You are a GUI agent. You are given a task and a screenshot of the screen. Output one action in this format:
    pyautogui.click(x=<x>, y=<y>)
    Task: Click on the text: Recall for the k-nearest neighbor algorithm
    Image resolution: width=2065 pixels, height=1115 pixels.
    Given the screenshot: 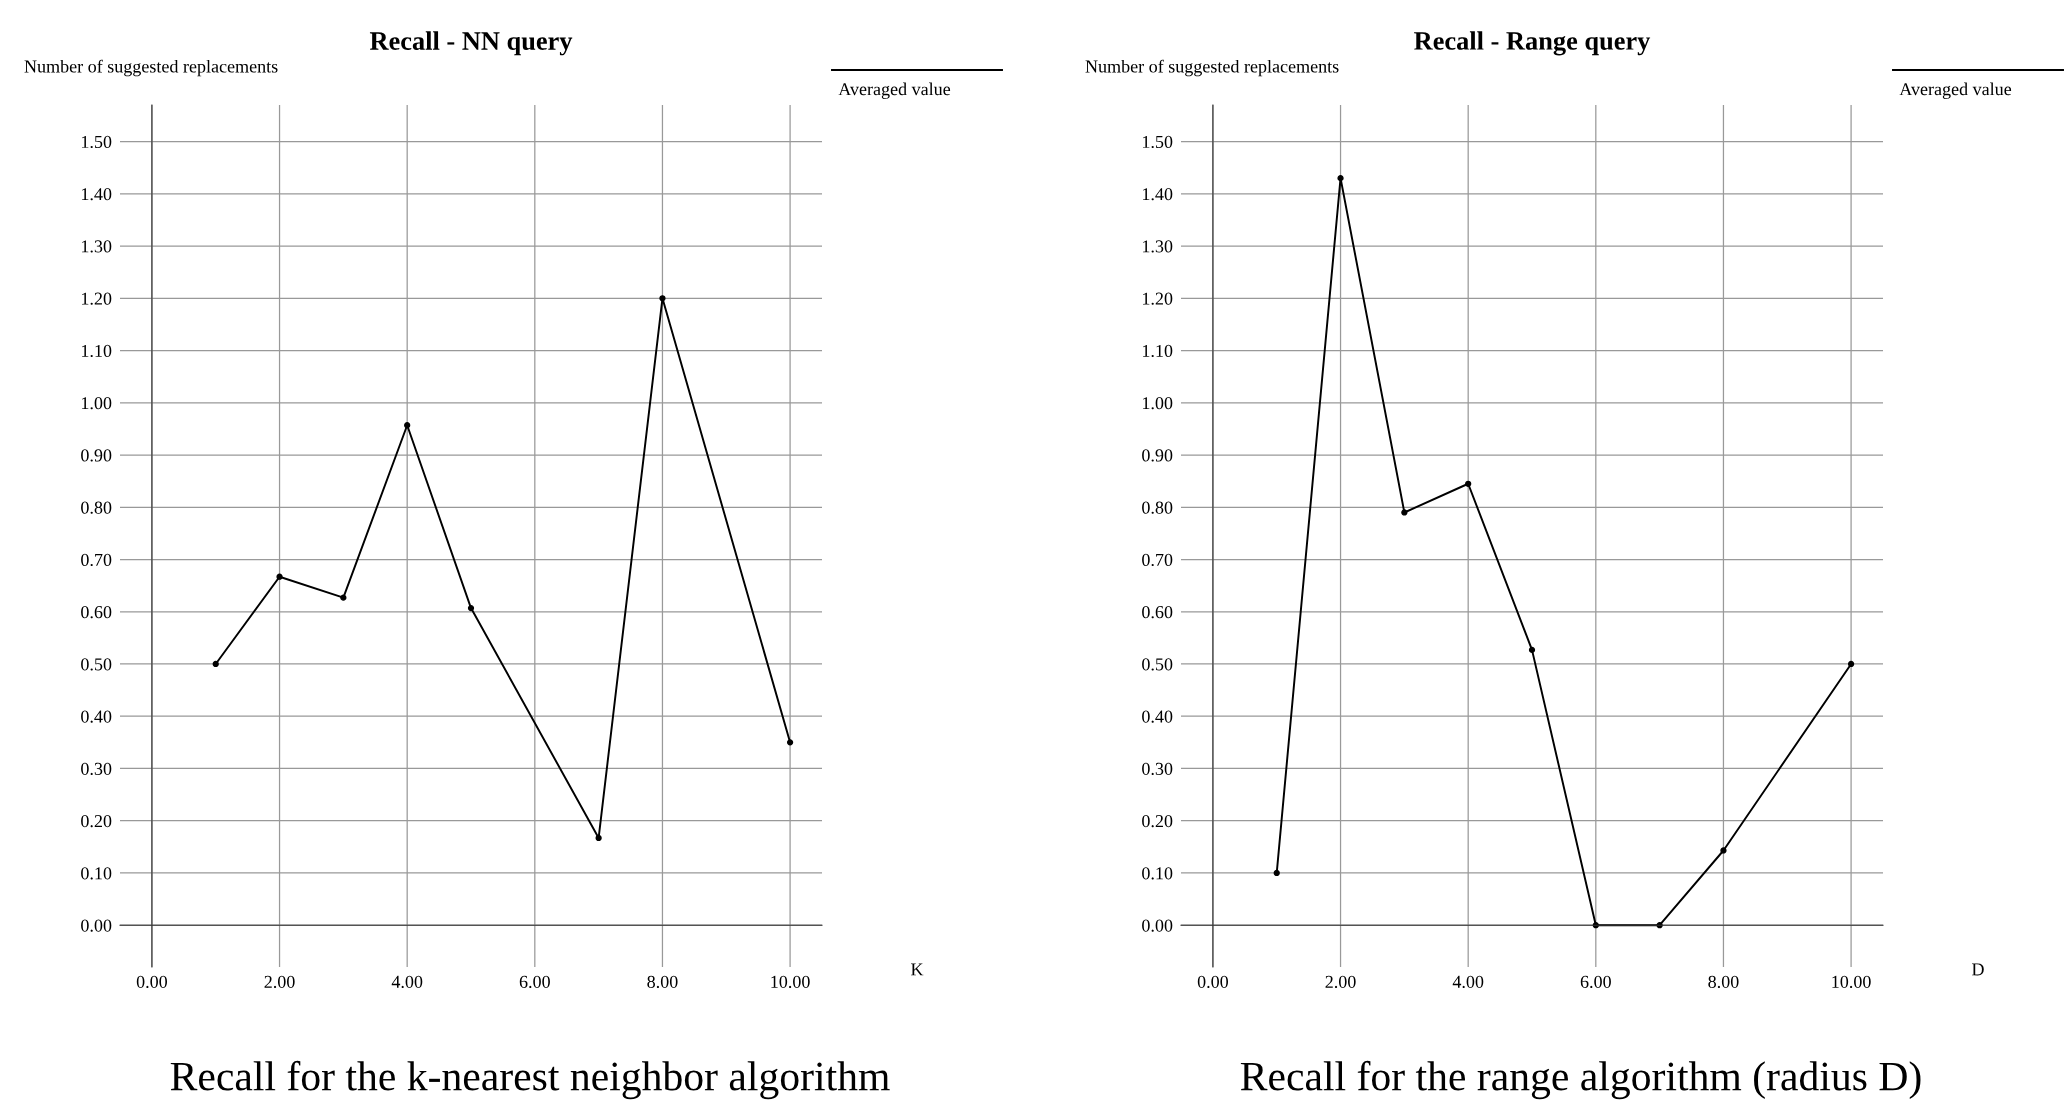 What is the action you would take?
    pyautogui.click(x=530, y=1080)
    